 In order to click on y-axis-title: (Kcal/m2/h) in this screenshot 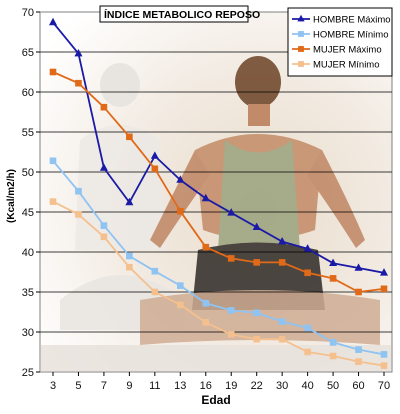, I will do `click(11, 196)`.